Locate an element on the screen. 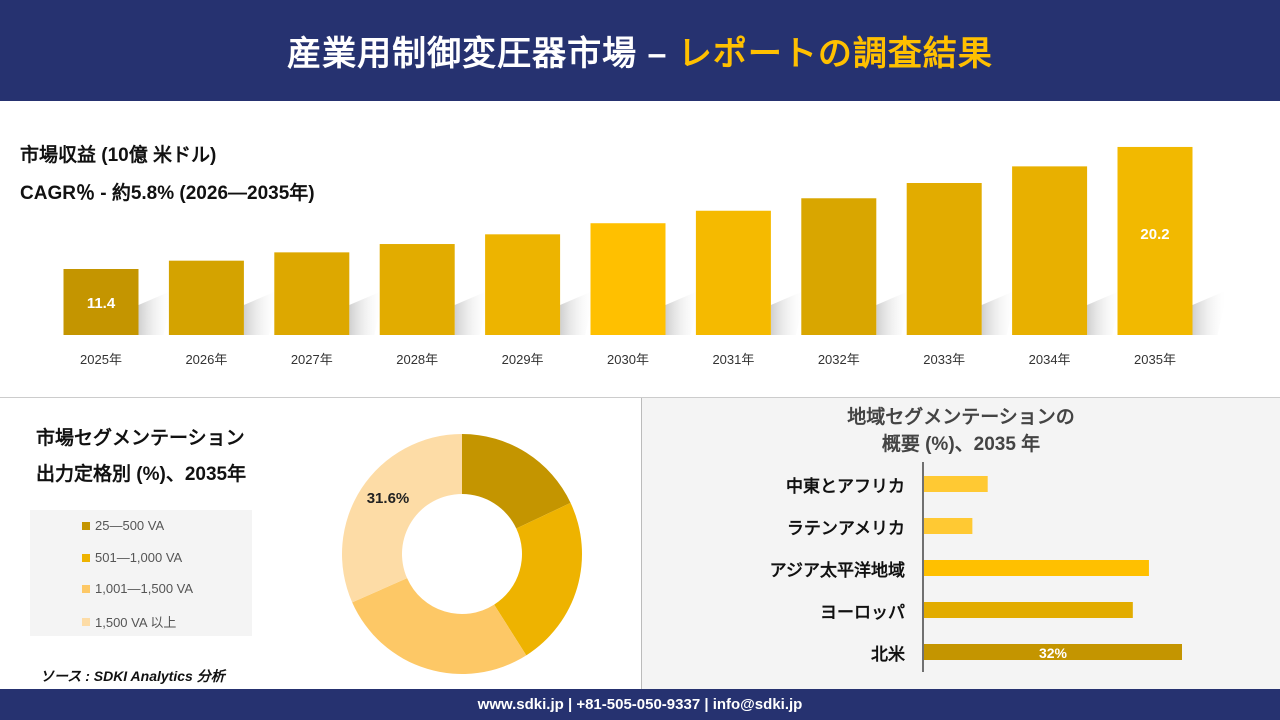 The width and height of the screenshot is (1280, 720). section-divider is located at coordinates (640, 397).